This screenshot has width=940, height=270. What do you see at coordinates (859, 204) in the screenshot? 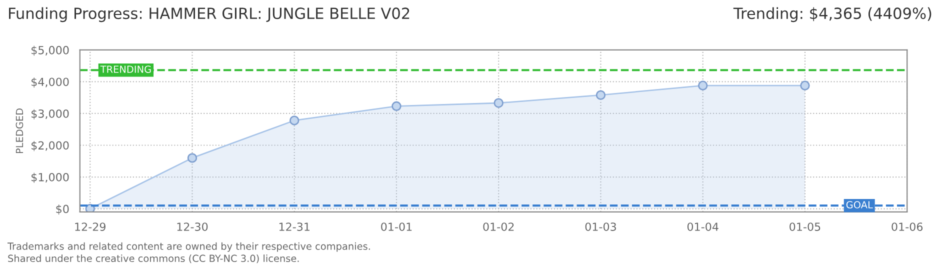
I see `ref-line-label: GOAL` at bounding box center [859, 204].